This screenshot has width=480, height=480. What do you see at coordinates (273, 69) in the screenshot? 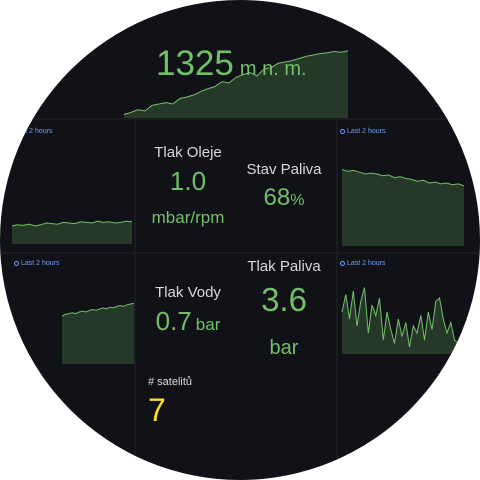
I see `altitude-unit: m n. m.` at bounding box center [273, 69].